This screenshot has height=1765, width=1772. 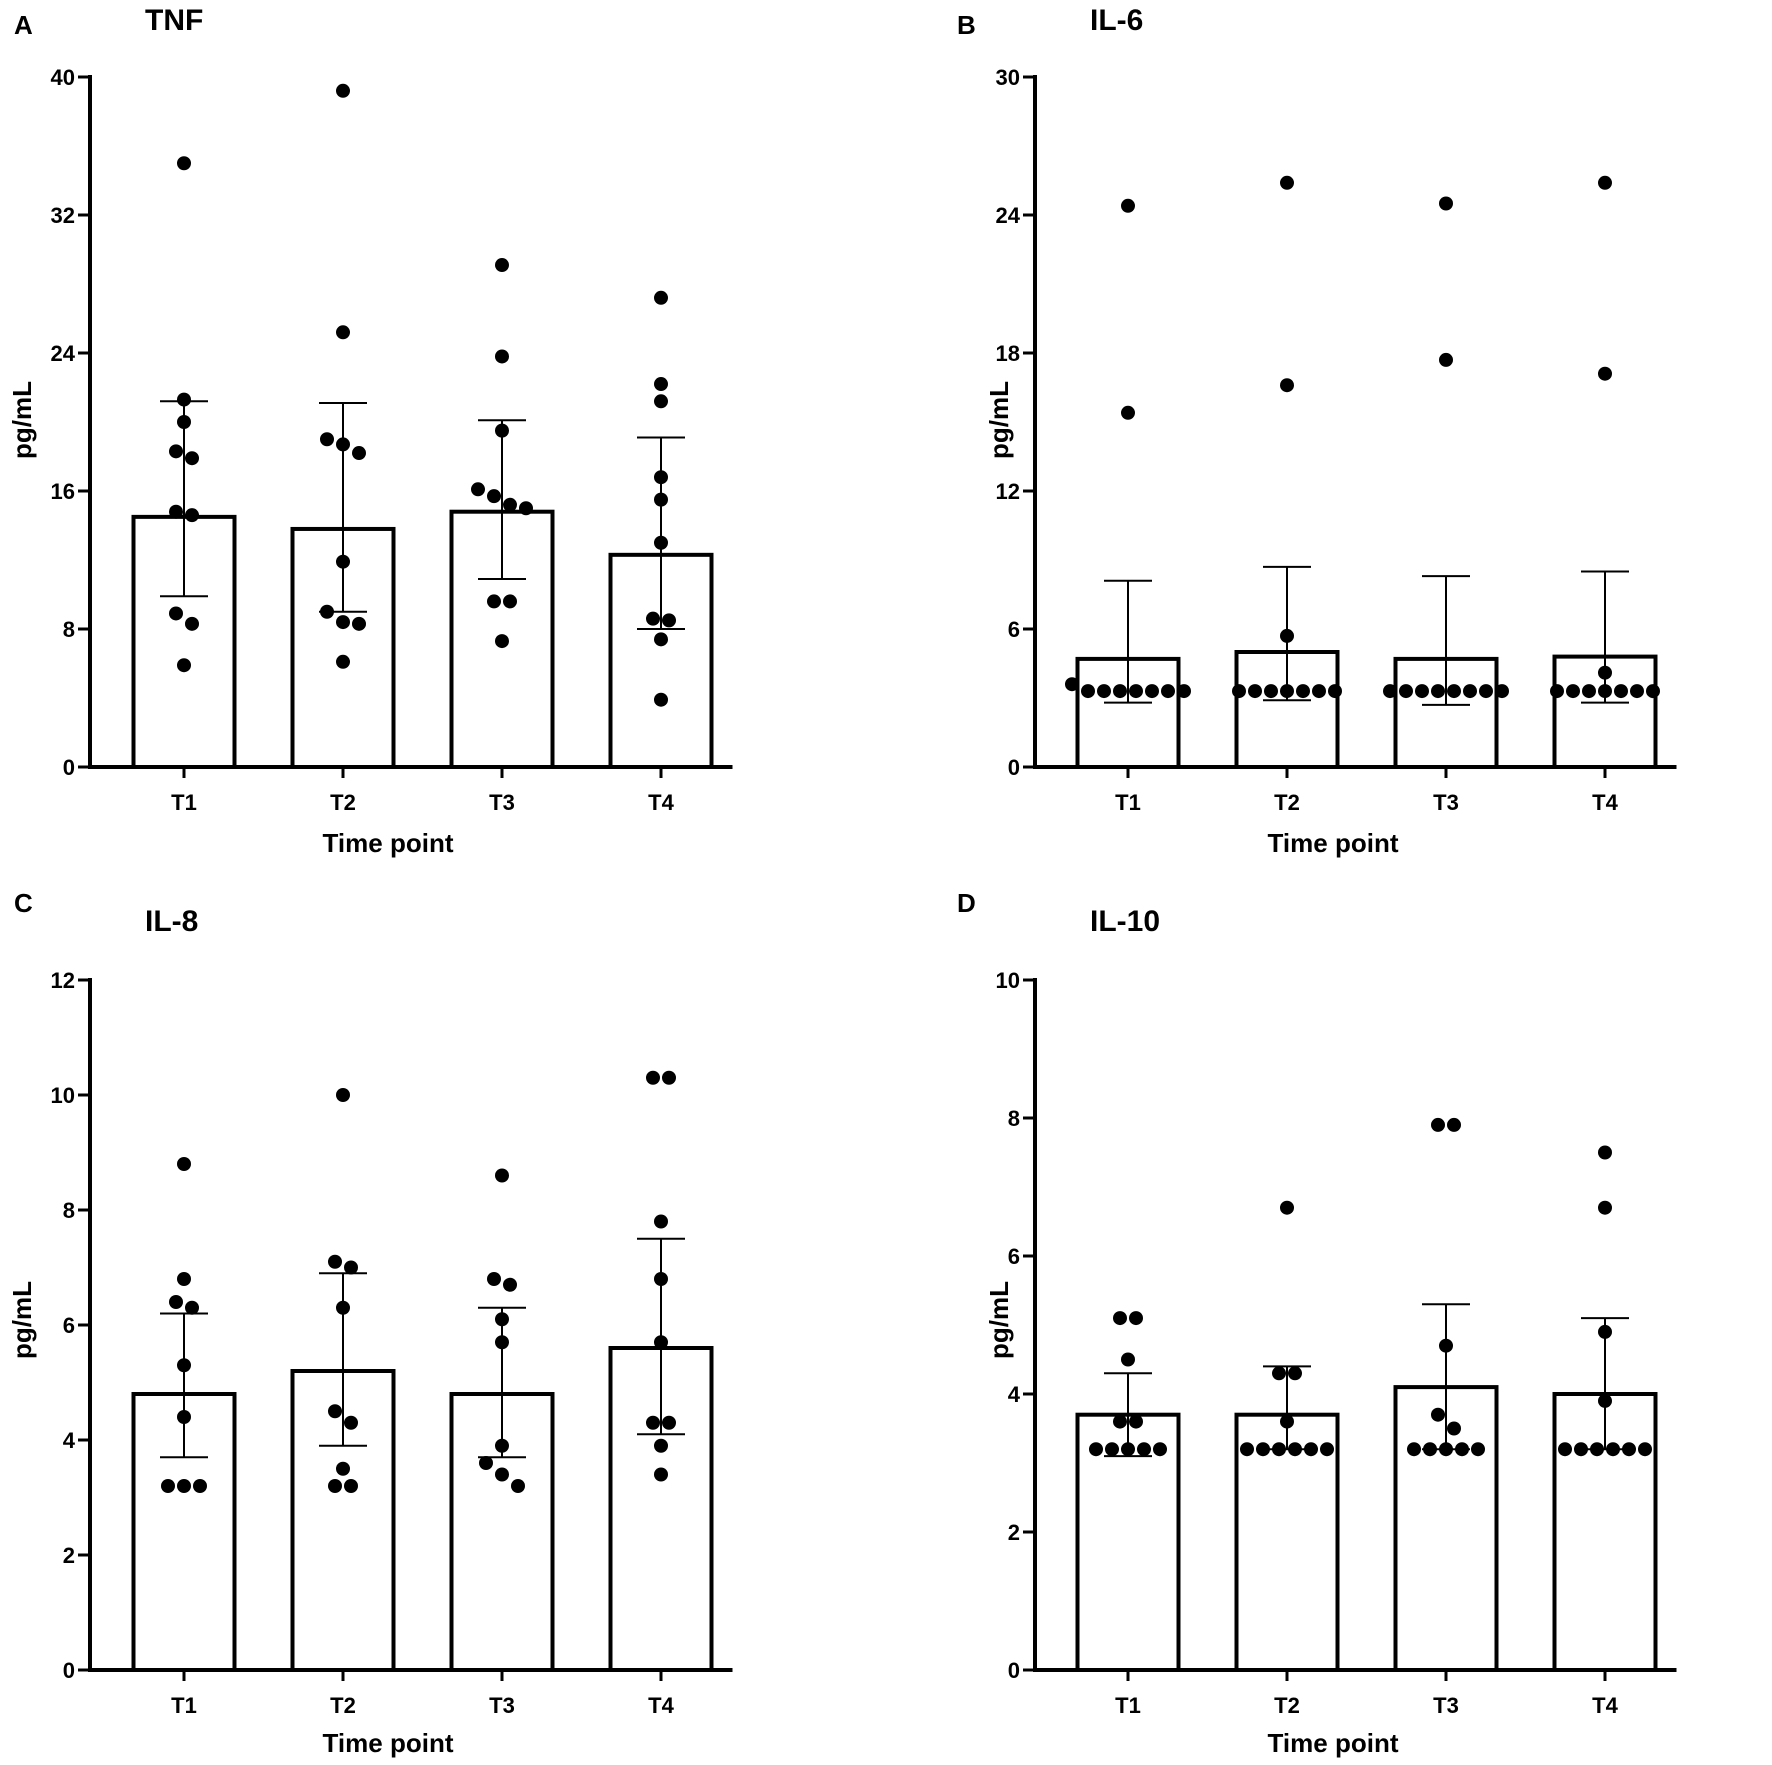 What do you see at coordinates (184, 802) in the screenshot?
I see `x-tick-label: T1` at bounding box center [184, 802].